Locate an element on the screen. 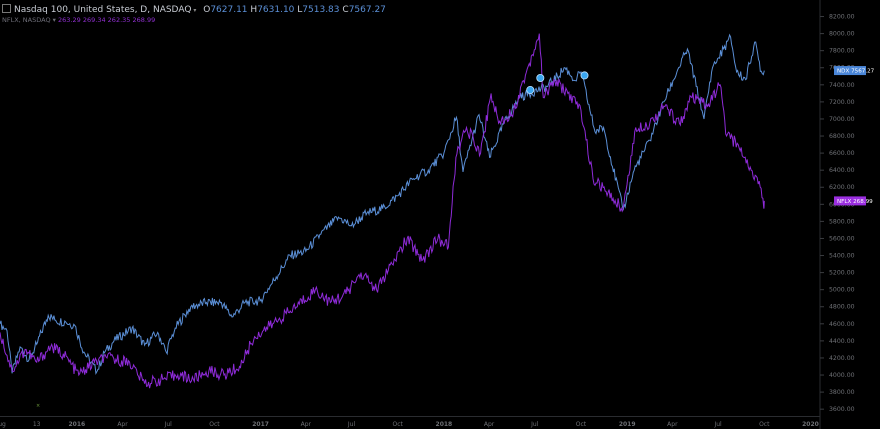 The image size is (880, 429). price-tick-label: 6800.00 is located at coordinates (842, 136).